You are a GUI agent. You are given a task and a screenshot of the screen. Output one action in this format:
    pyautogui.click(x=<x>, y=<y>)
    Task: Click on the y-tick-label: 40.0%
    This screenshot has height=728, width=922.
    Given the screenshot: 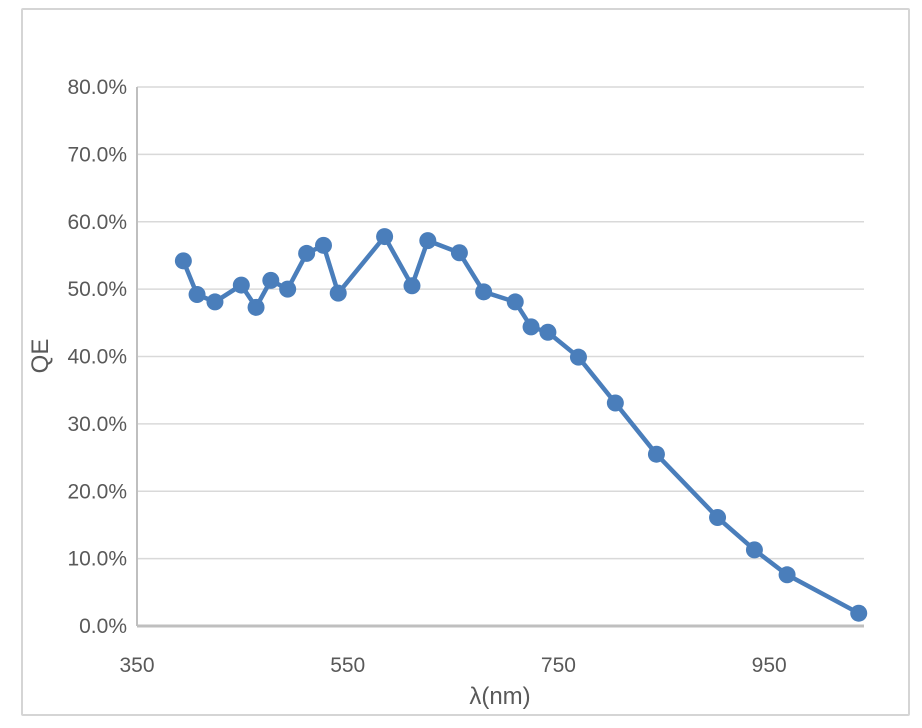 What is the action you would take?
    pyautogui.click(x=97, y=357)
    